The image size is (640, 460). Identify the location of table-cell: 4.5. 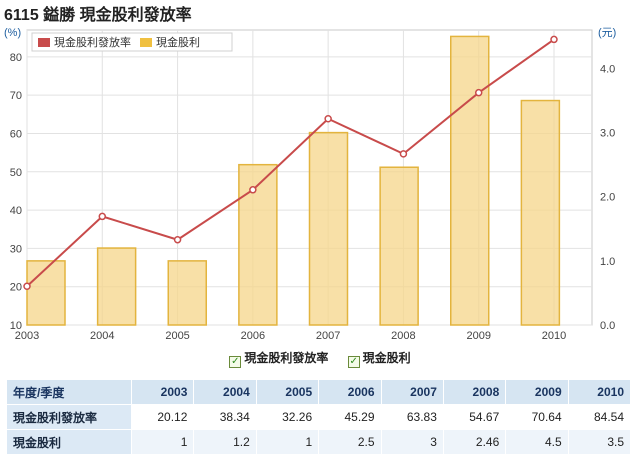
(537, 442).